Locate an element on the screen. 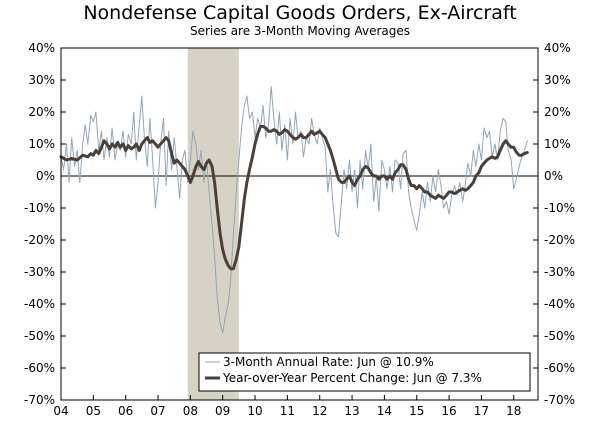 This screenshot has height=425, width=600. recession-shading is located at coordinates (213, 224).